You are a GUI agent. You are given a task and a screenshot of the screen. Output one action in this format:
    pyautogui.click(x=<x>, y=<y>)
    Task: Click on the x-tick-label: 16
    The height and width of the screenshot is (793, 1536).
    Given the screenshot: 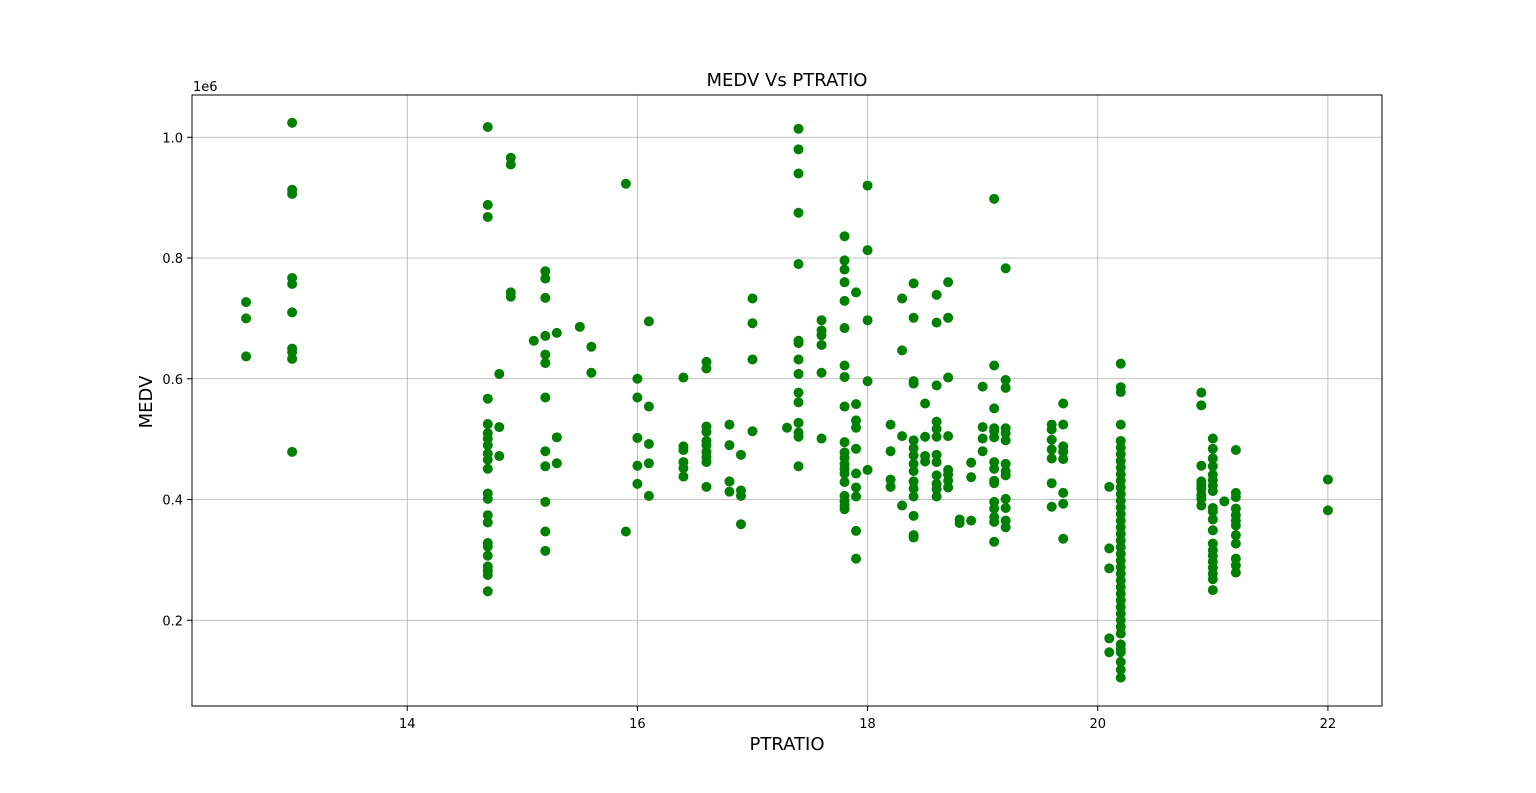 What is the action you would take?
    pyautogui.click(x=637, y=724)
    